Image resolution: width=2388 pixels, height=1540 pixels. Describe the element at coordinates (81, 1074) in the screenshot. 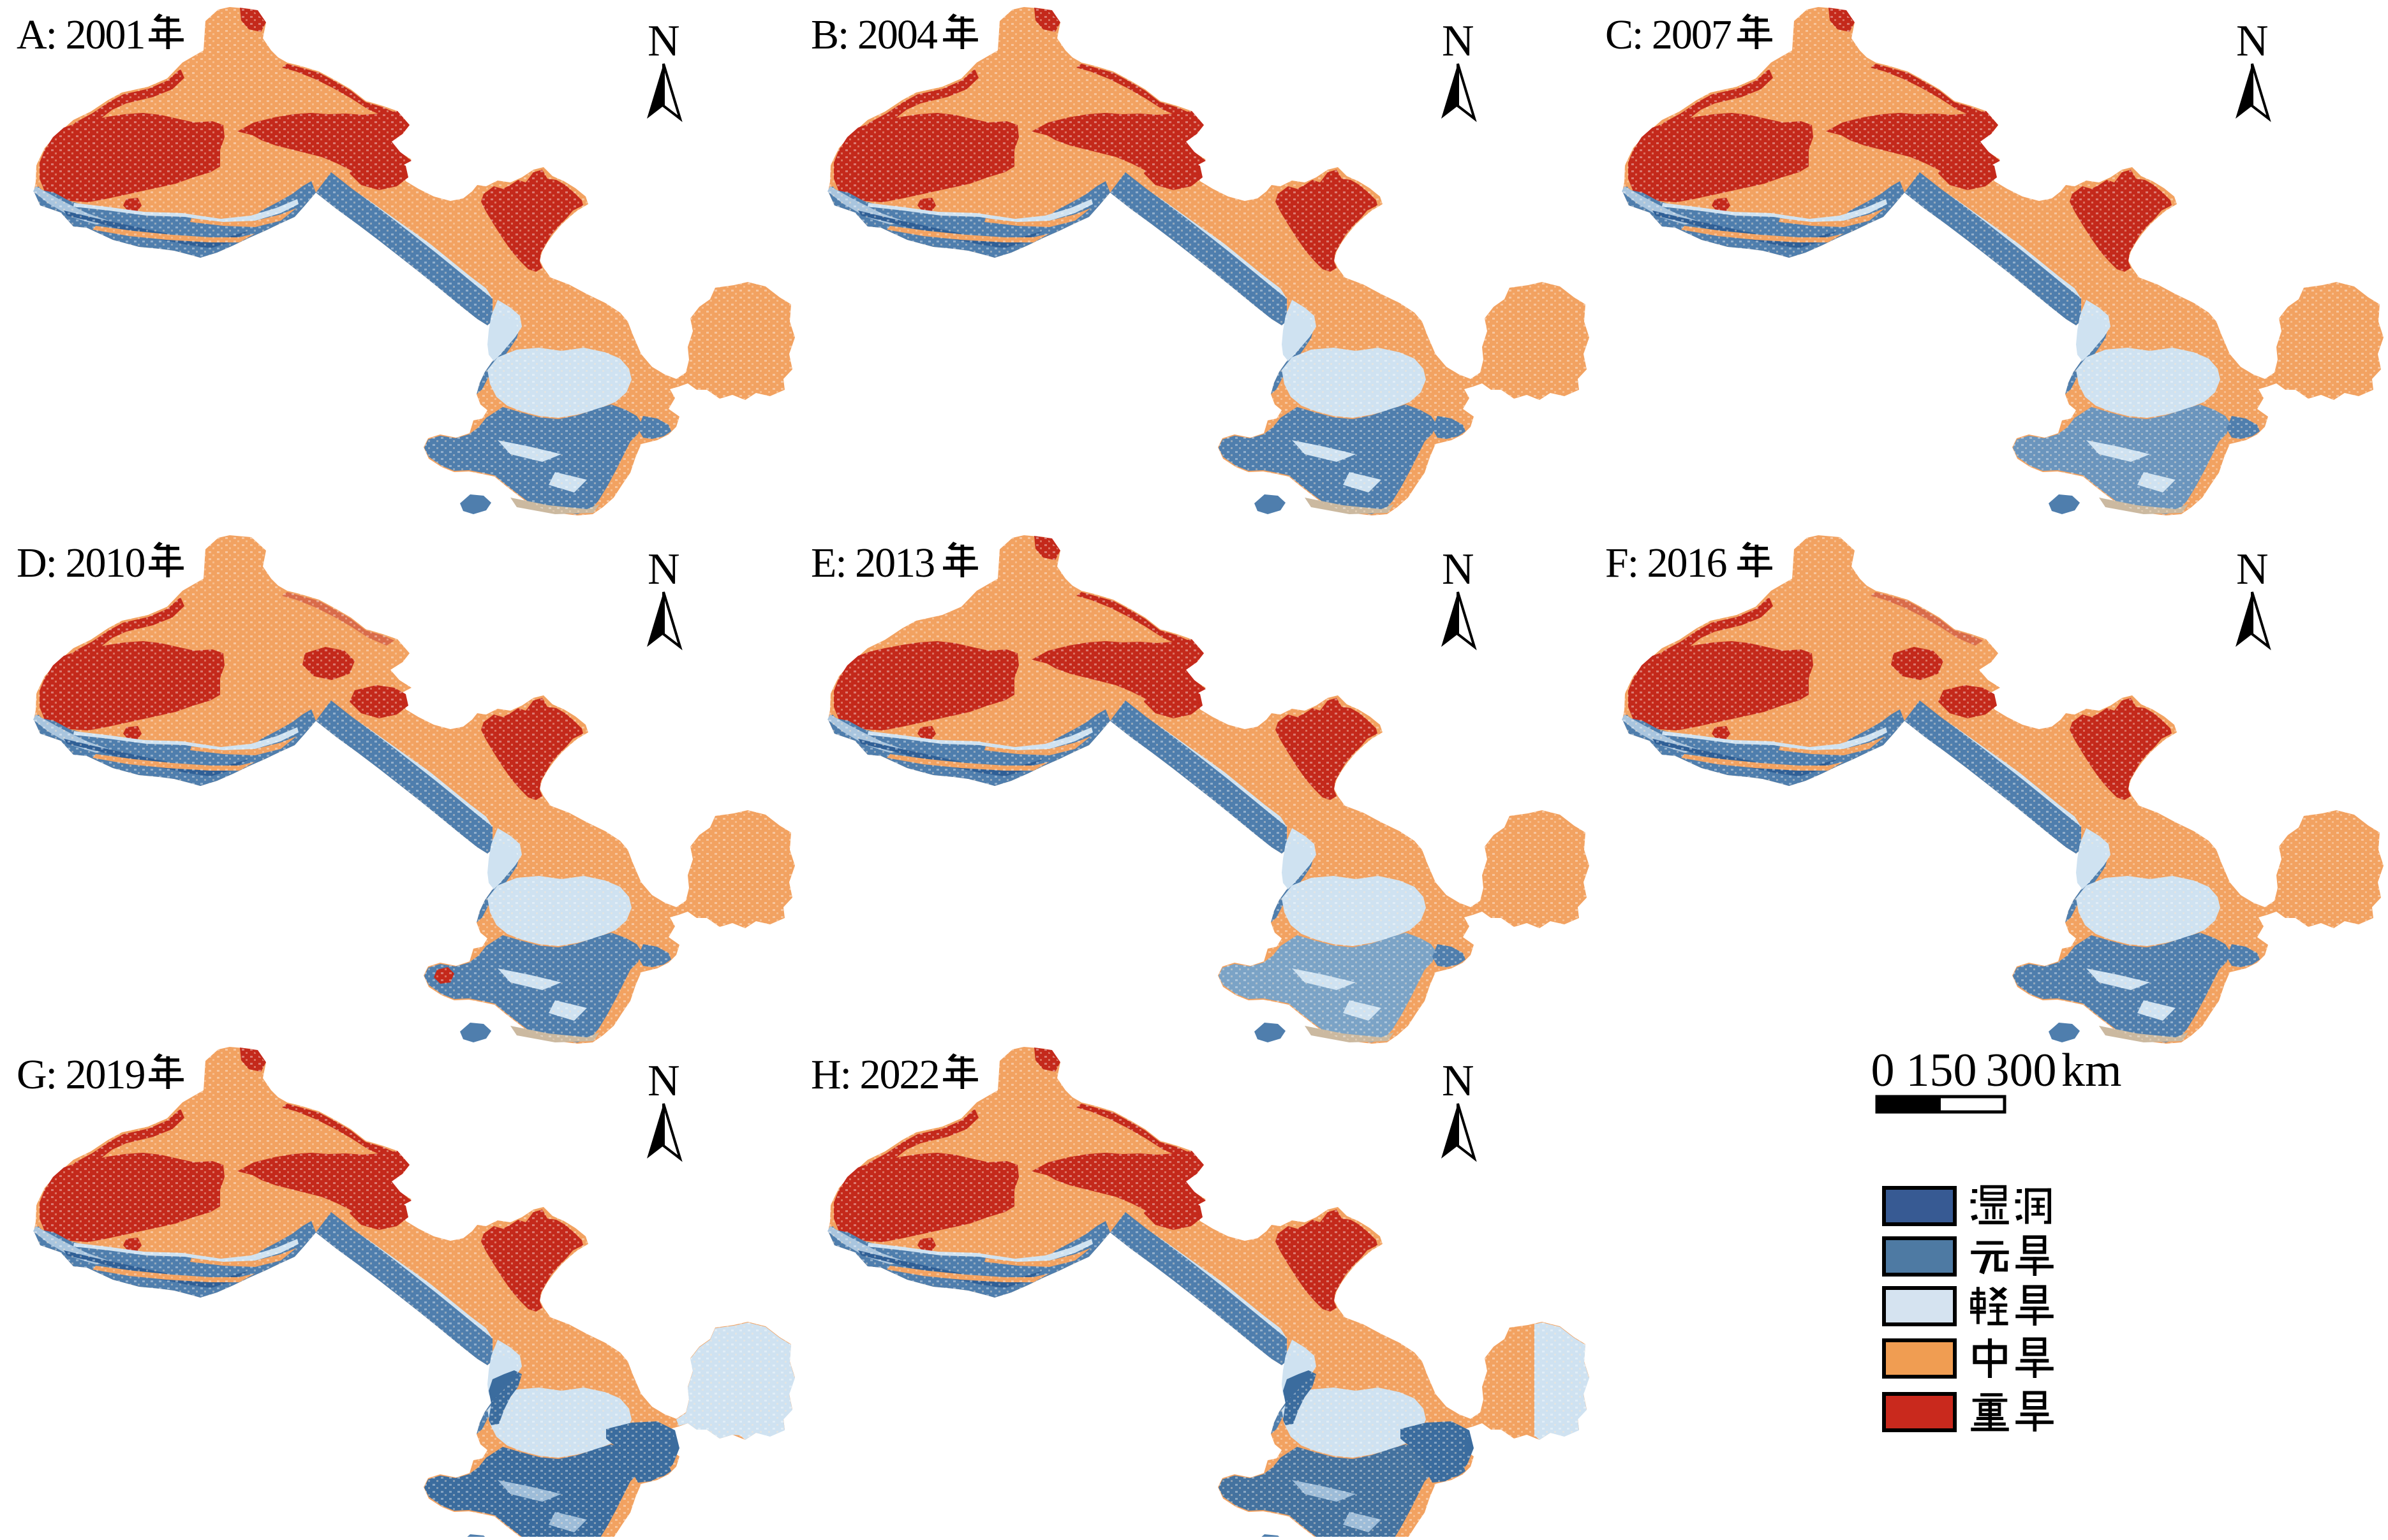

I see `svg-text: G: 2019` at that location.